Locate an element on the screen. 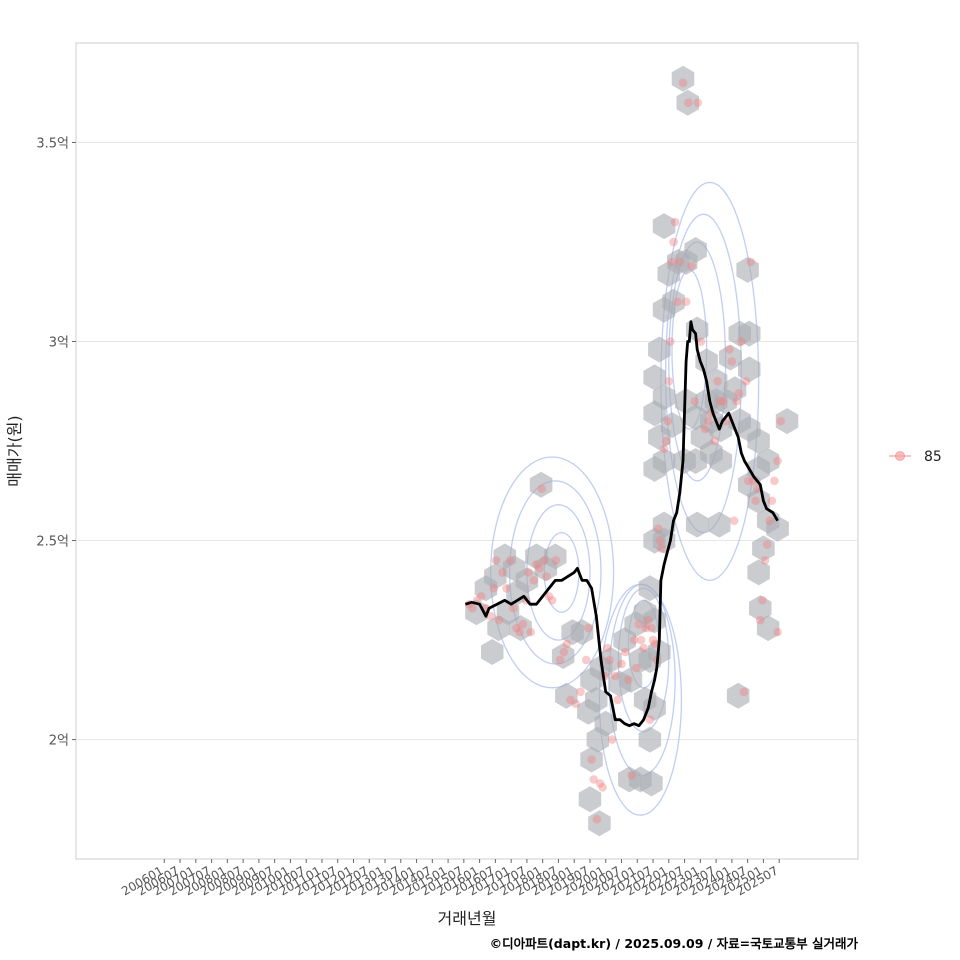  y-tick-label: 3.5억 is located at coordinates (52, 144).